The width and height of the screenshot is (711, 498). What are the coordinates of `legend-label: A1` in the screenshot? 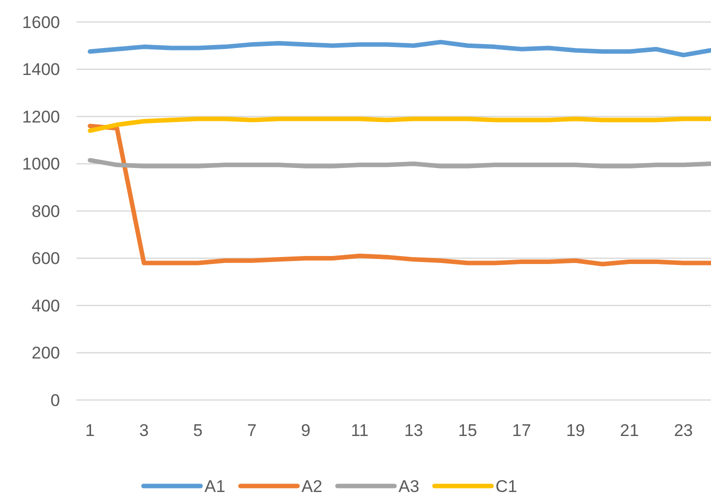 It's located at (215, 486).